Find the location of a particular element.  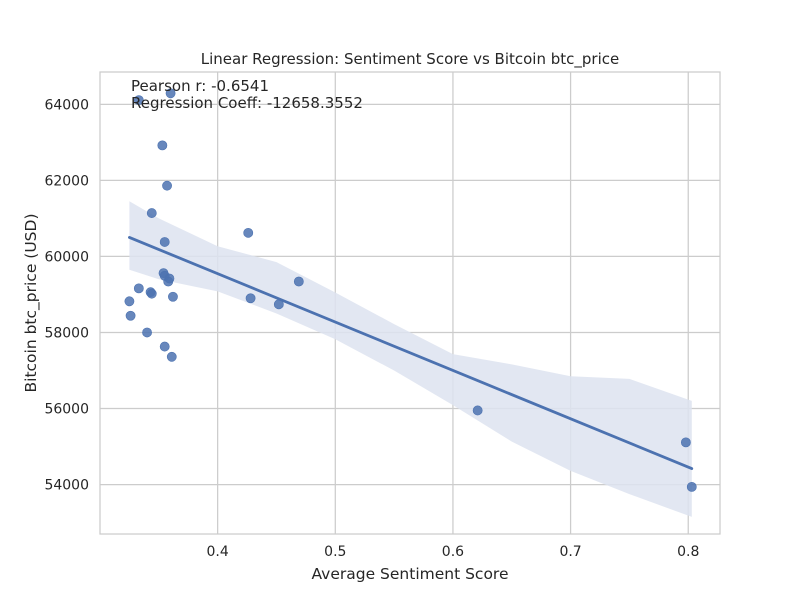

x-tick-label: 0.8 is located at coordinates (688, 552).